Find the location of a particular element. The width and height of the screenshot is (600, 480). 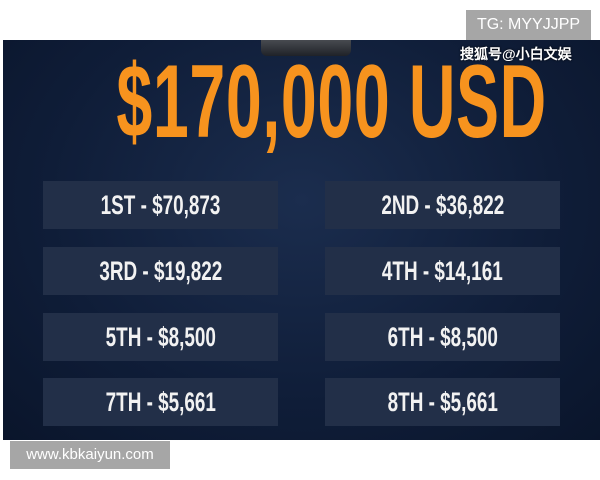

prize-label: 7TH - $5,661 is located at coordinates (160, 401).